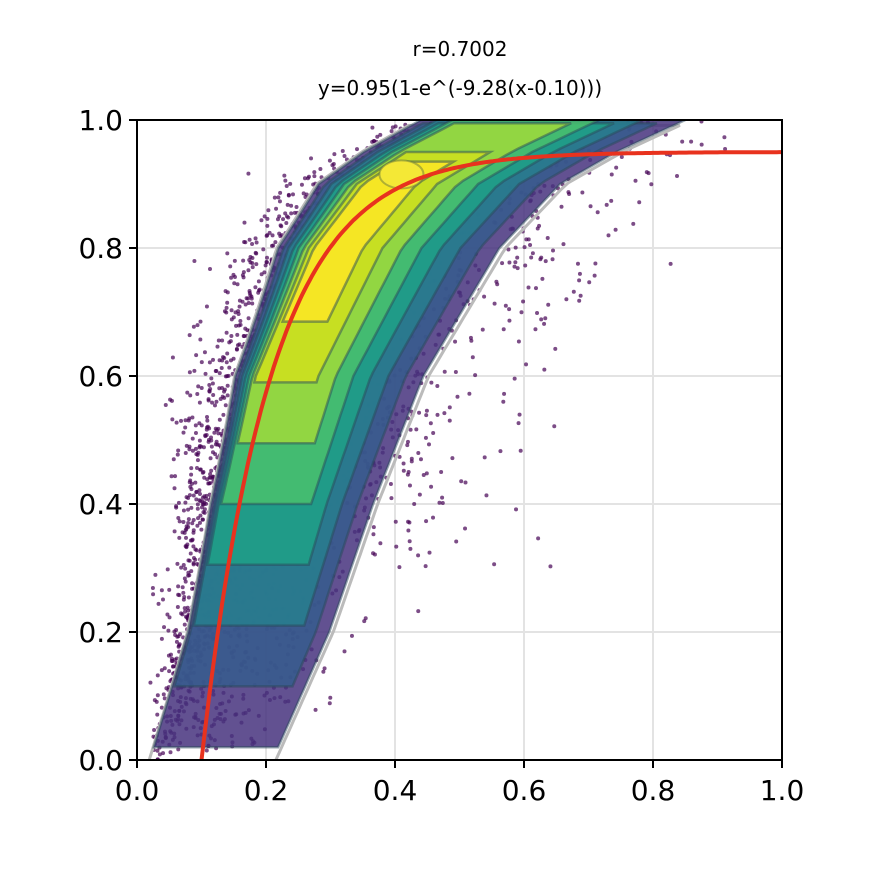  What do you see at coordinates (100, 376) in the screenshot?
I see `y-tick-label: 0.6` at bounding box center [100, 376].